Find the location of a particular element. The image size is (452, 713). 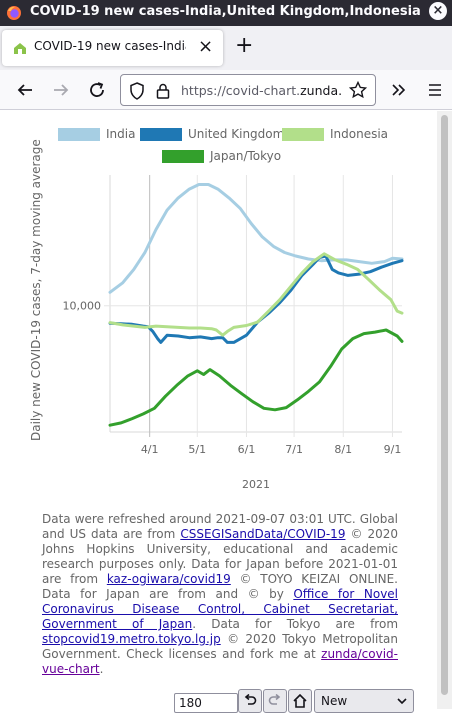

series-line-indonesia is located at coordinates (256, 294).